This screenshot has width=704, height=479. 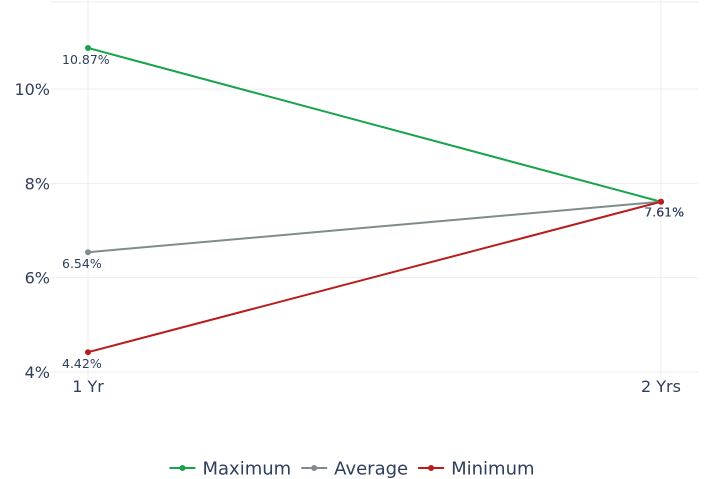 I want to click on legend-label: Maximum, so click(x=246, y=469).